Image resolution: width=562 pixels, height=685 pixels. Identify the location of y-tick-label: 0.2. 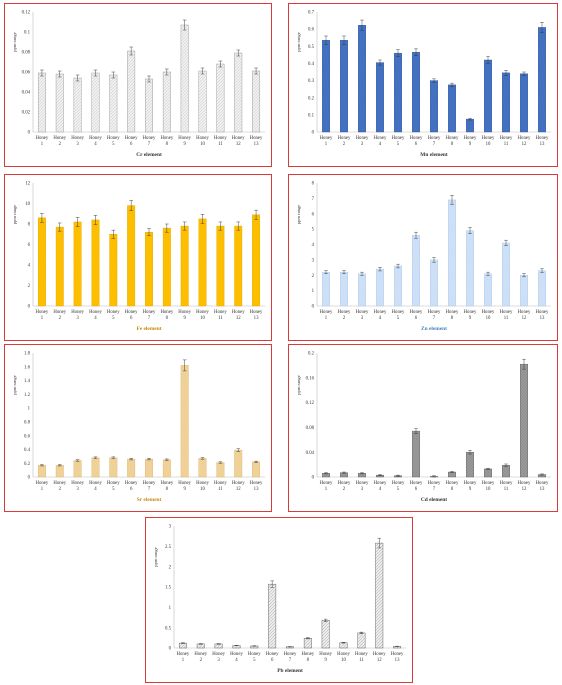
(311, 98).